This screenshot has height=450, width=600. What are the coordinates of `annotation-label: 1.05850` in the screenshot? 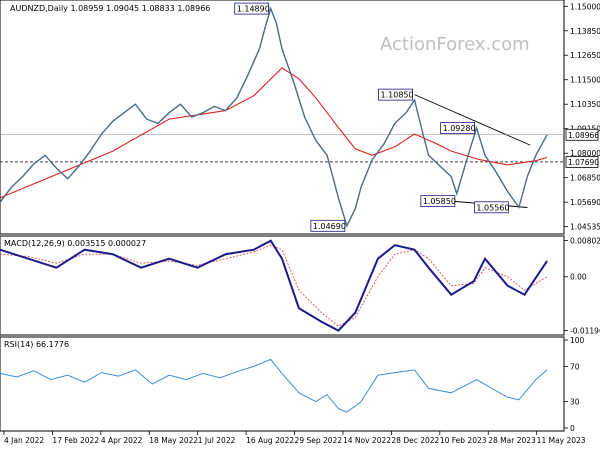 It's located at (439, 201).